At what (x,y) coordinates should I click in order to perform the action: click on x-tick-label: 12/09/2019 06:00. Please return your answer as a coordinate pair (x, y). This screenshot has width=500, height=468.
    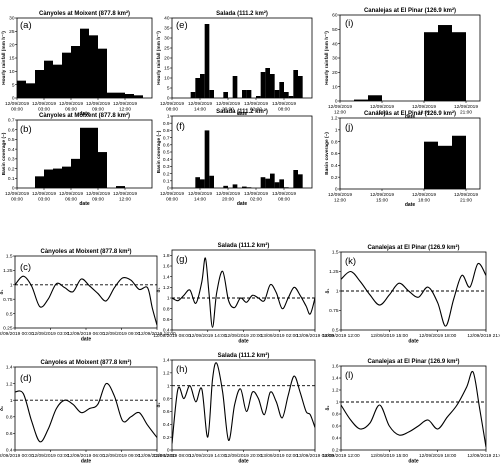
    Looking at the image, I should click on (86, 334).